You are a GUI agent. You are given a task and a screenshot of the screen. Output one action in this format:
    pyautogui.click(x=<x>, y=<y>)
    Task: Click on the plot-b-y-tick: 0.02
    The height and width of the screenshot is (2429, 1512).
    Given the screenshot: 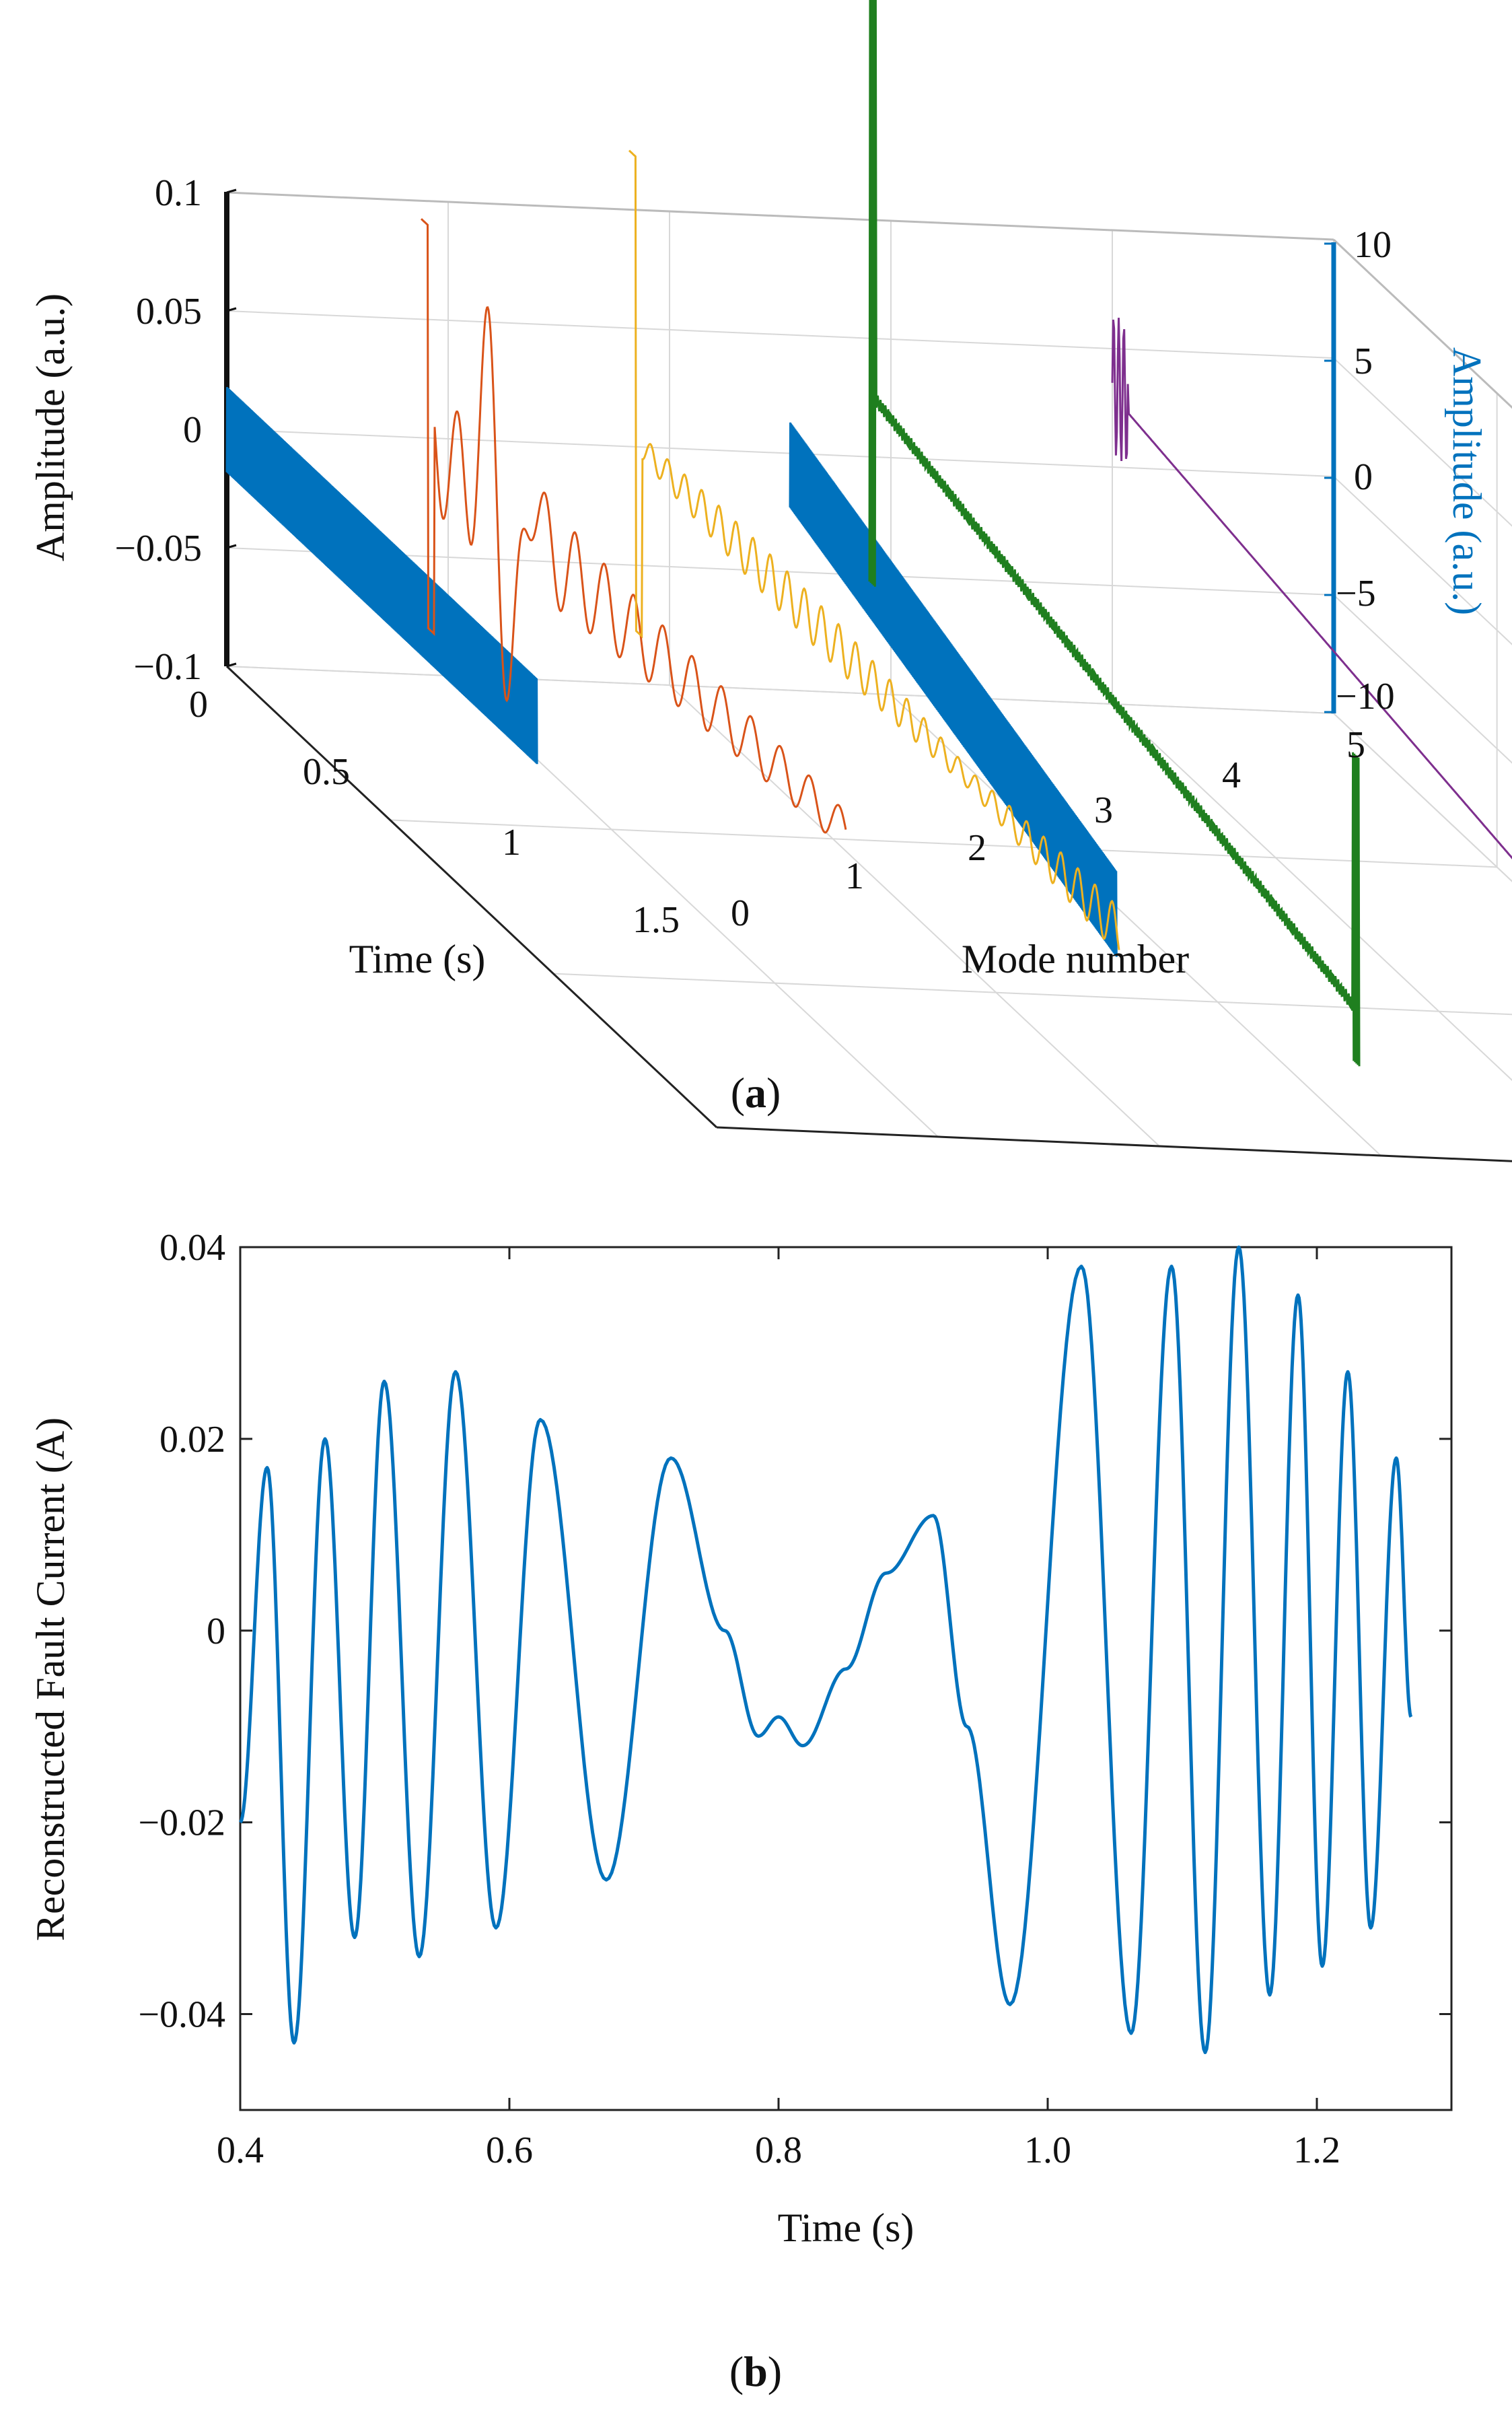 What is the action you would take?
    pyautogui.click(x=192, y=1439)
    